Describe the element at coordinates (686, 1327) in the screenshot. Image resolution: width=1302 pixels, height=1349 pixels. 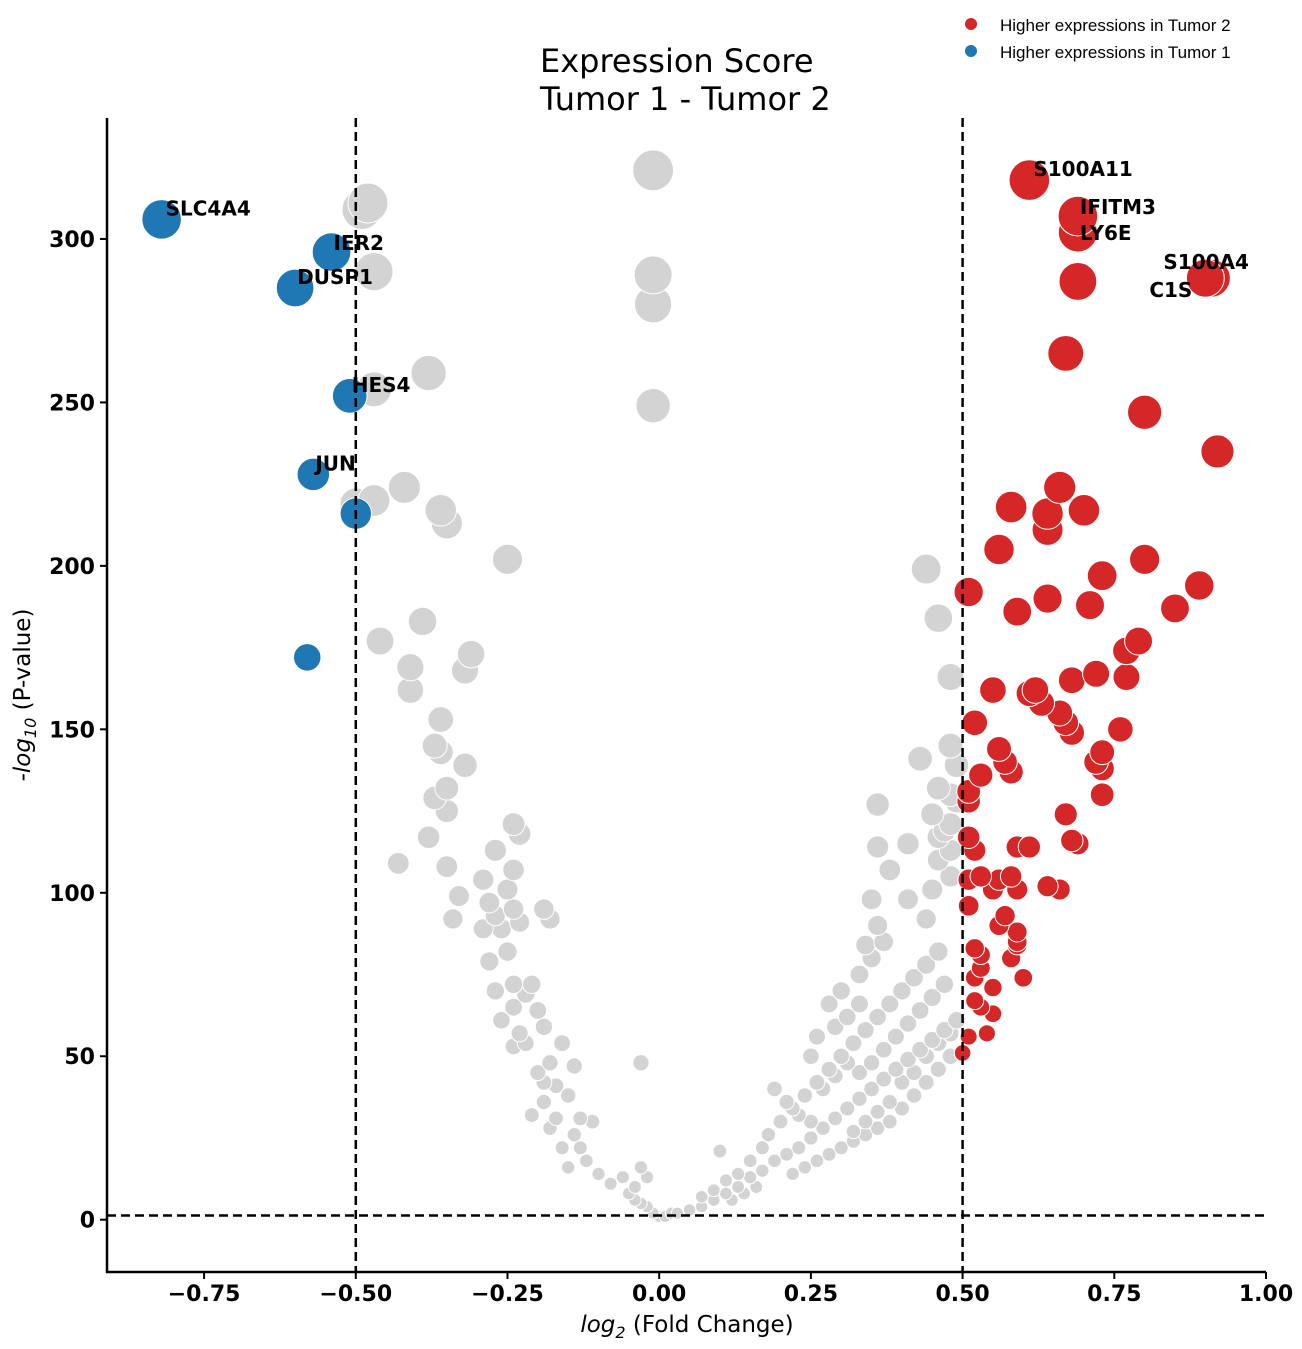
I see `x-axis-label: log2 (Fold Change)` at that location.